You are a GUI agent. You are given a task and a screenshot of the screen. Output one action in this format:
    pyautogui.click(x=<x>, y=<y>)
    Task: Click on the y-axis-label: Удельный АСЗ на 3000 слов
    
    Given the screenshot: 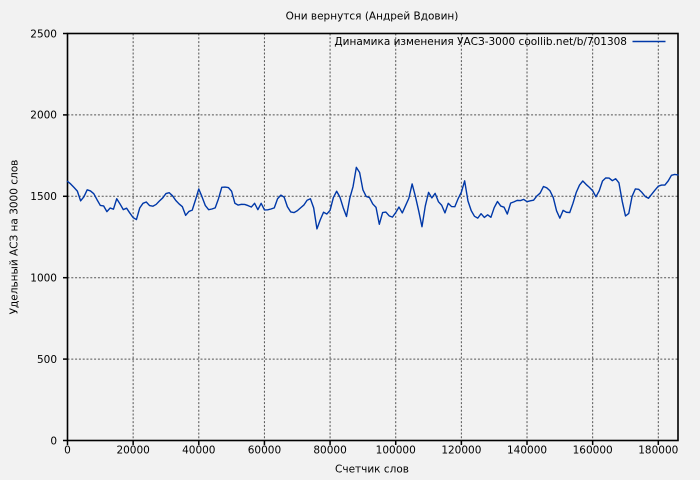 What is the action you would take?
    pyautogui.click(x=15, y=237)
    